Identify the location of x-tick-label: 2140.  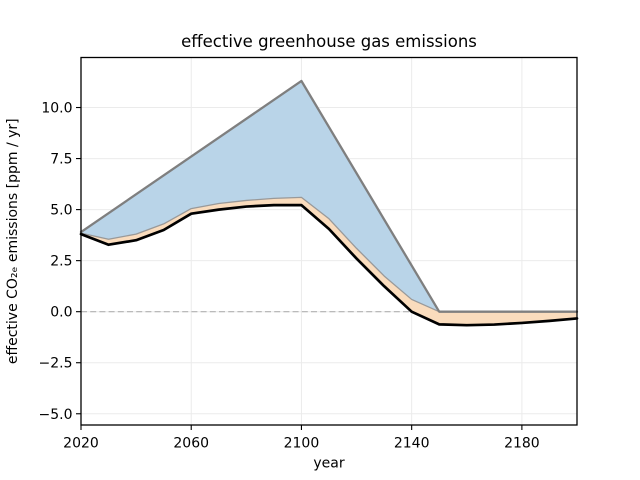
(412, 444).